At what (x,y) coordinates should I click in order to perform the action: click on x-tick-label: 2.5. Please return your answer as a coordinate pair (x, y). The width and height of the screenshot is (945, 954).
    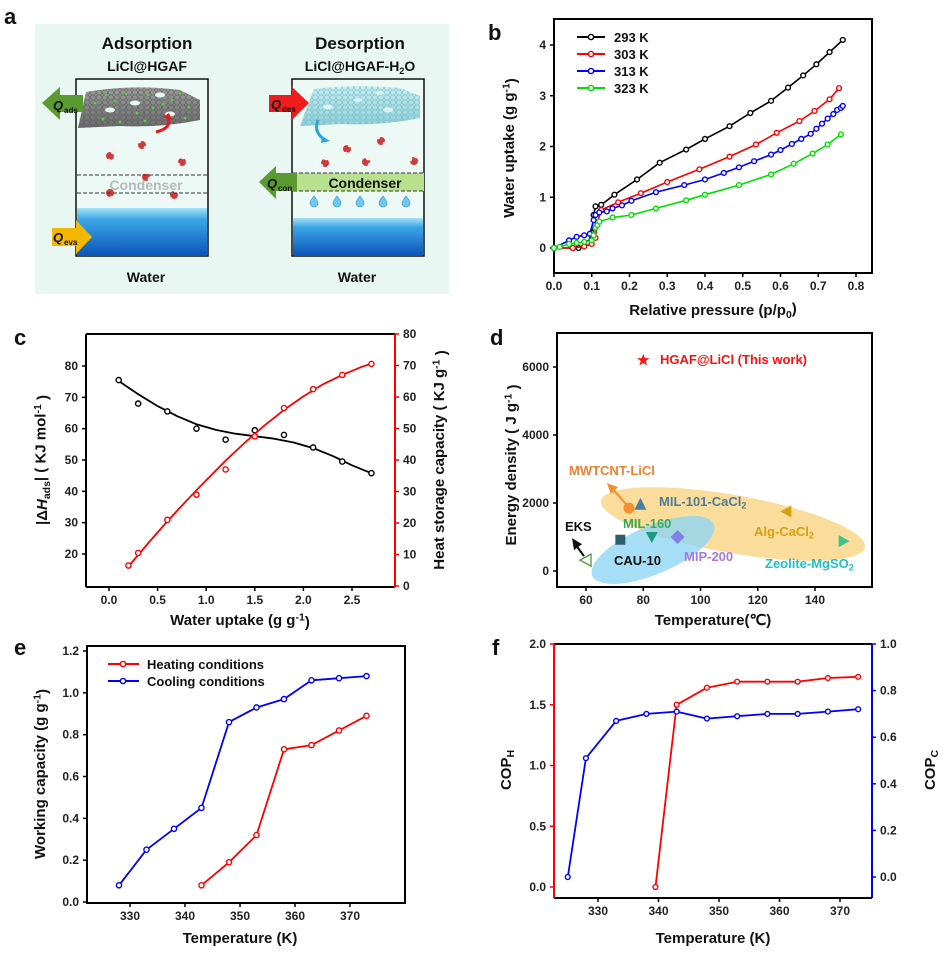
    Looking at the image, I should click on (352, 600).